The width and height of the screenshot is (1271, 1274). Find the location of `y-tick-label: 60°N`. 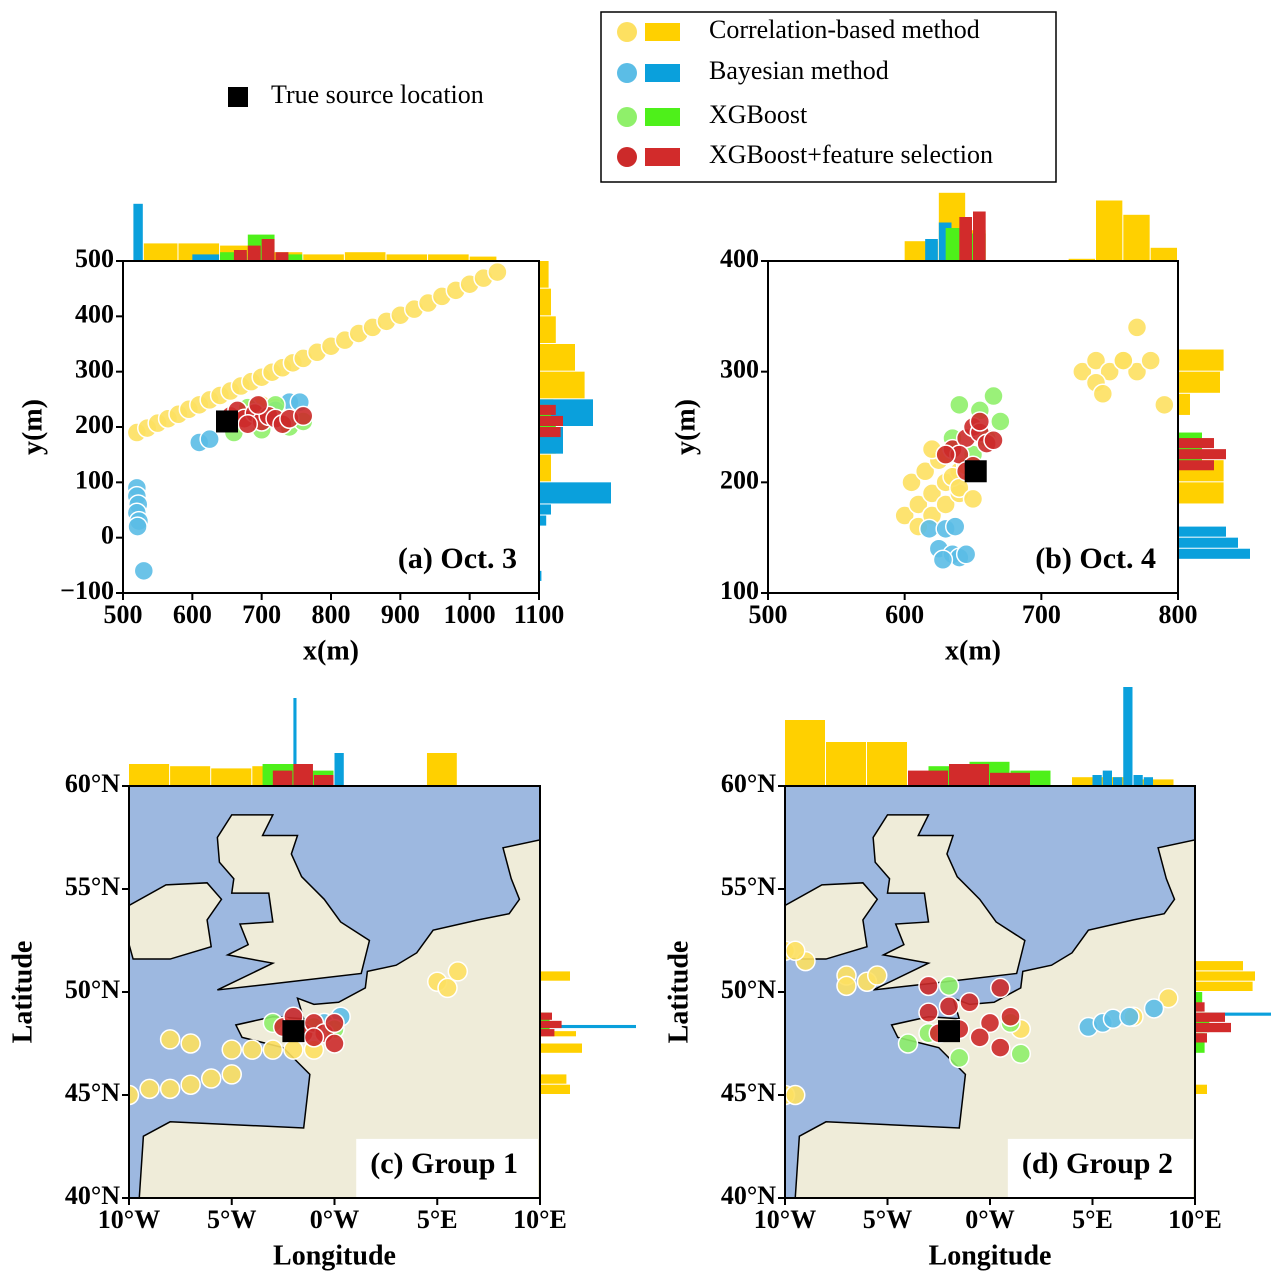

y-tick-label: 60°N is located at coordinates (92, 783).